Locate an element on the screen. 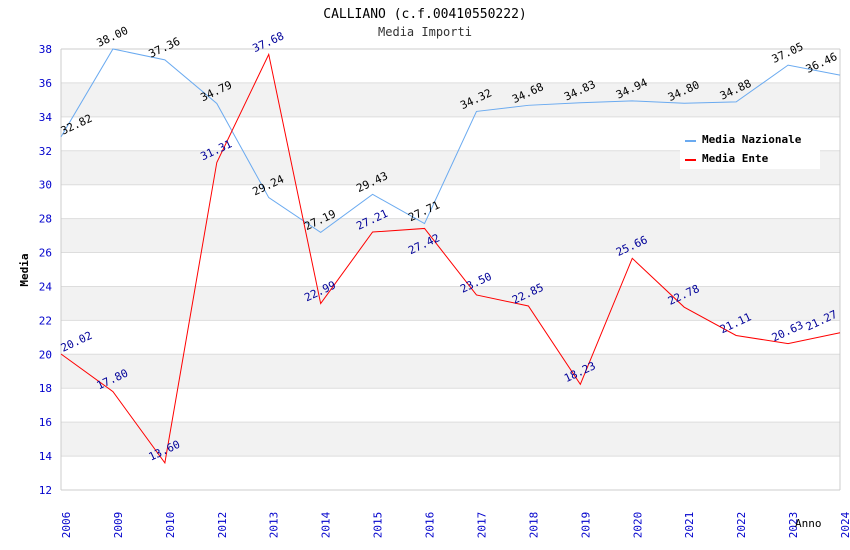  x-tick-label: 2015 is located at coordinates (378, 525).